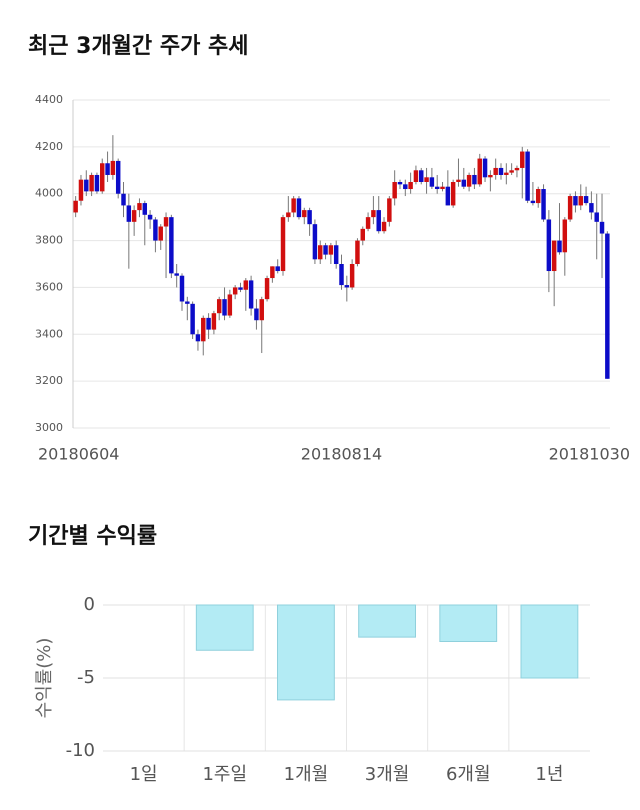  Describe the element at coordinates (49, 193) in the screenshot. I see `y-tick-label: 4000` at that location.